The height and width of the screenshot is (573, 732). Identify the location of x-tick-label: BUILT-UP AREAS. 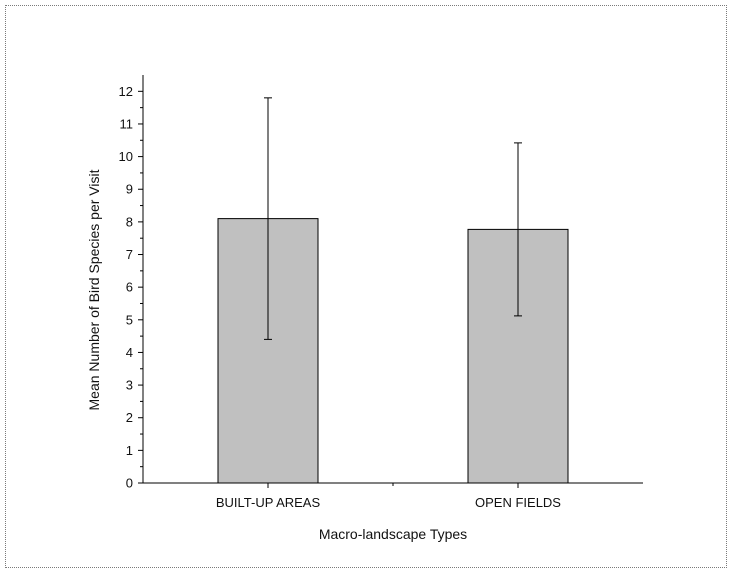
(268, 502).